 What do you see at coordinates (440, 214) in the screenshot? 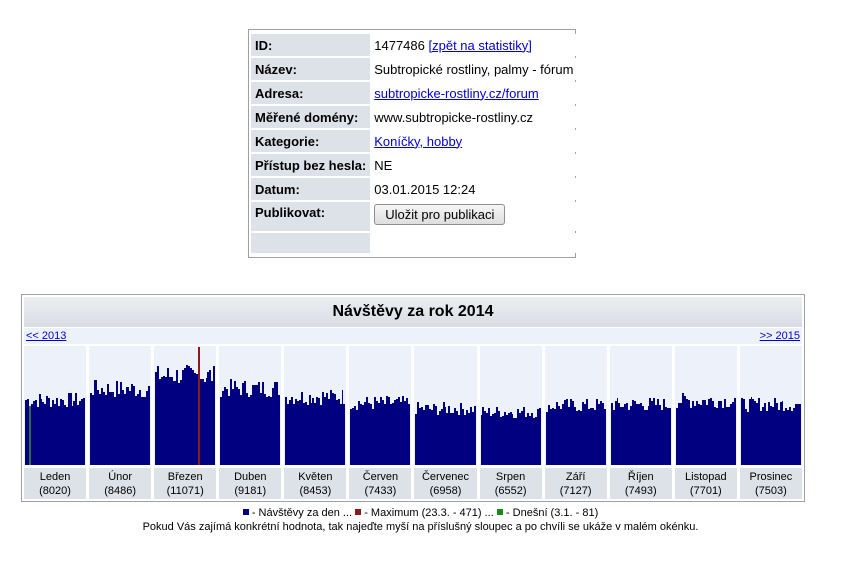
I see `save-for-publication-button: Uložit pro publikaci` at bounding box center [440, 214].